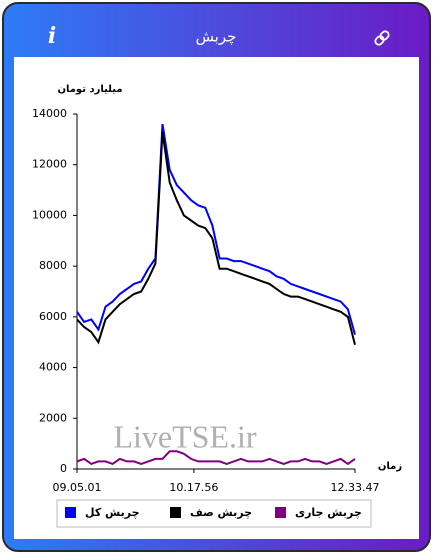 The height and width of the screenshot is (554, 433). I want to click on x-tick-label: 09.05.01, so click(77, 487).